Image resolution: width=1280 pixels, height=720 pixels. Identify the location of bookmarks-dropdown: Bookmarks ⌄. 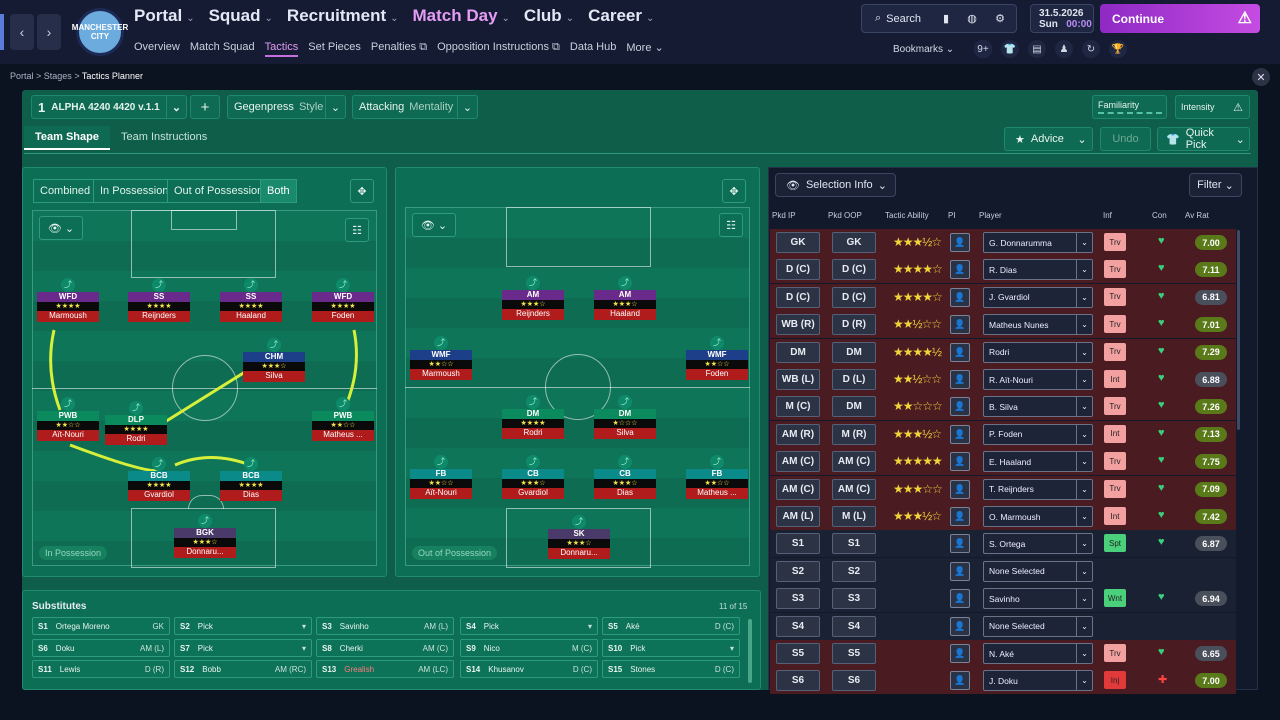
(923, 49).